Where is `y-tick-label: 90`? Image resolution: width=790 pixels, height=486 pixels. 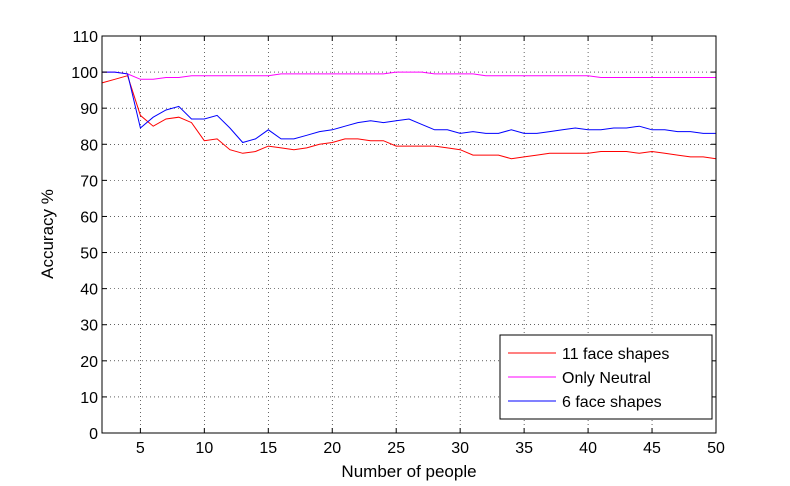
y-tick-label: 90 is located at coordinates (89, 109).